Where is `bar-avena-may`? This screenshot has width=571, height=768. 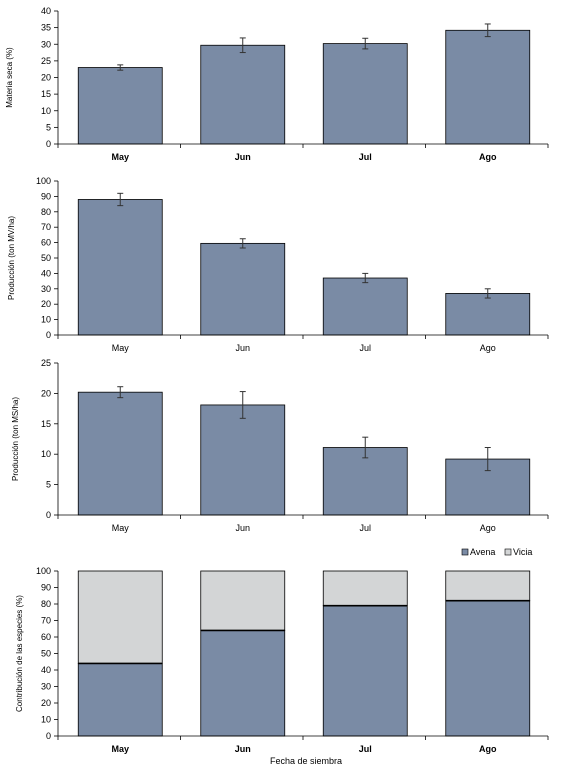
bar-avena-may is located at coordinates (120, 700).